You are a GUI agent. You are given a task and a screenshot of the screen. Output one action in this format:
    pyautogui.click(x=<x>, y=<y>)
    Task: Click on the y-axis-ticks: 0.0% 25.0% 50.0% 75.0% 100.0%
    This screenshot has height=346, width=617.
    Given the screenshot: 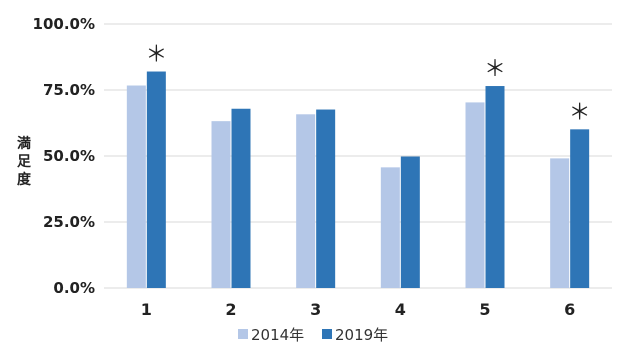 What is the action you would take?
    pyautogui.click(x=64, y=156)
    